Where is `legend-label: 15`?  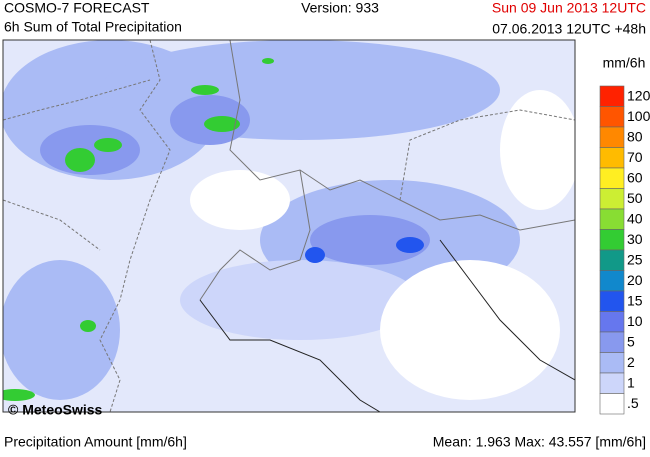 legend-label: 15 is located at coordinates (635, 301).